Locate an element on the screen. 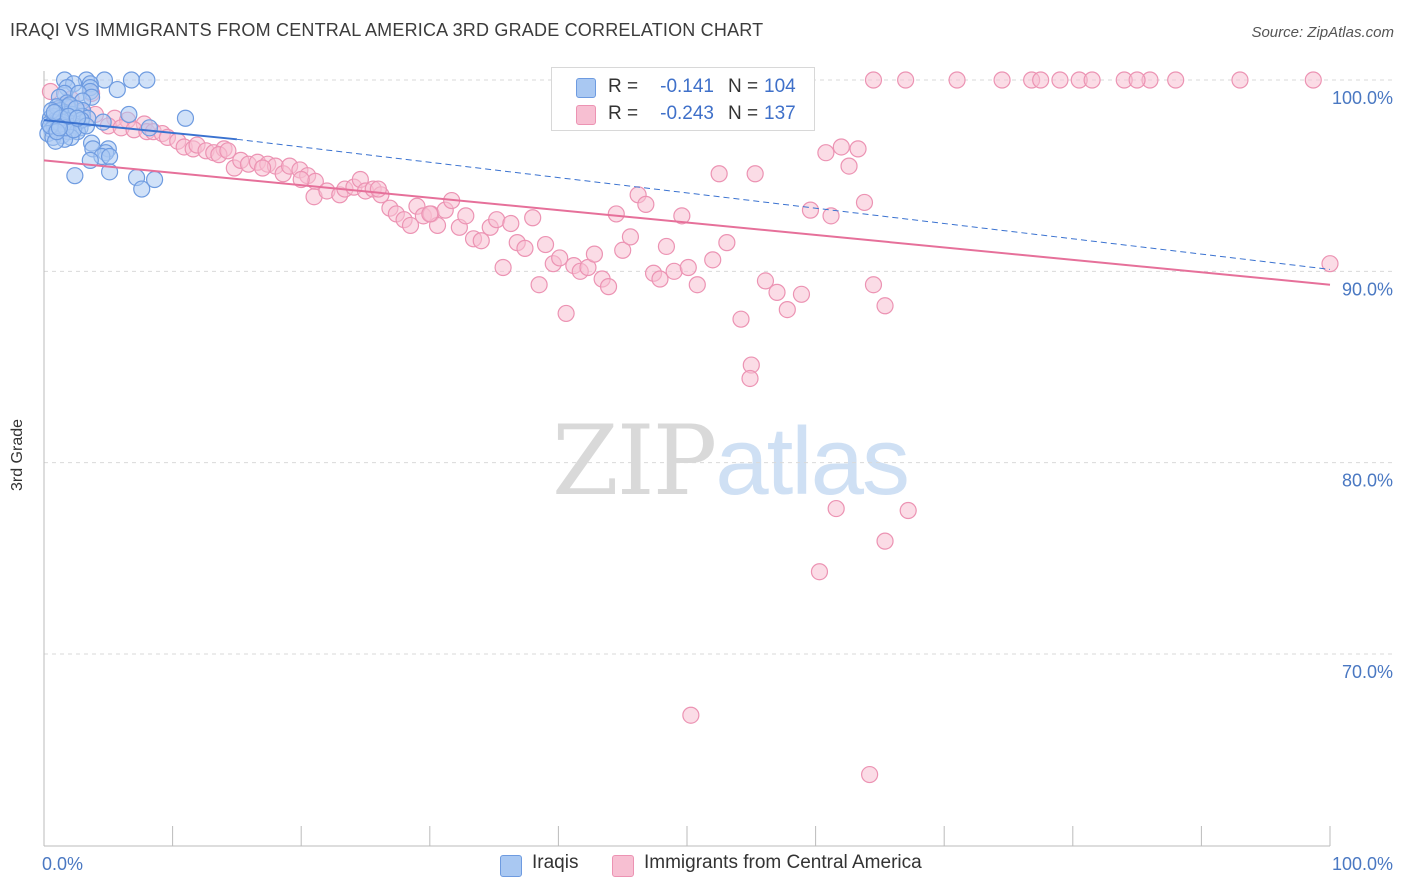 The height and width of the screenshot is (892, 1406). legend-swatch-central-america is located at coordinates (586, 115).